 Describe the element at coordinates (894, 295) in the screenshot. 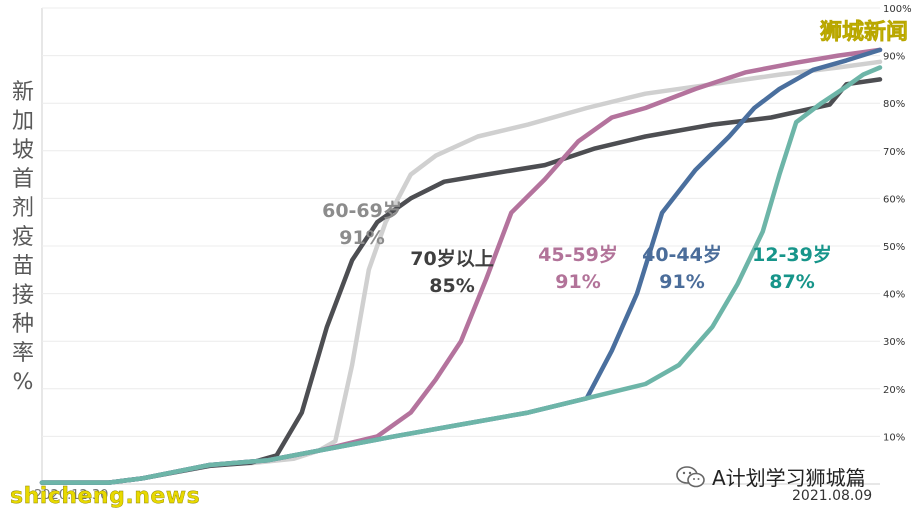

I see `y-tick-label: 40%` at that location.